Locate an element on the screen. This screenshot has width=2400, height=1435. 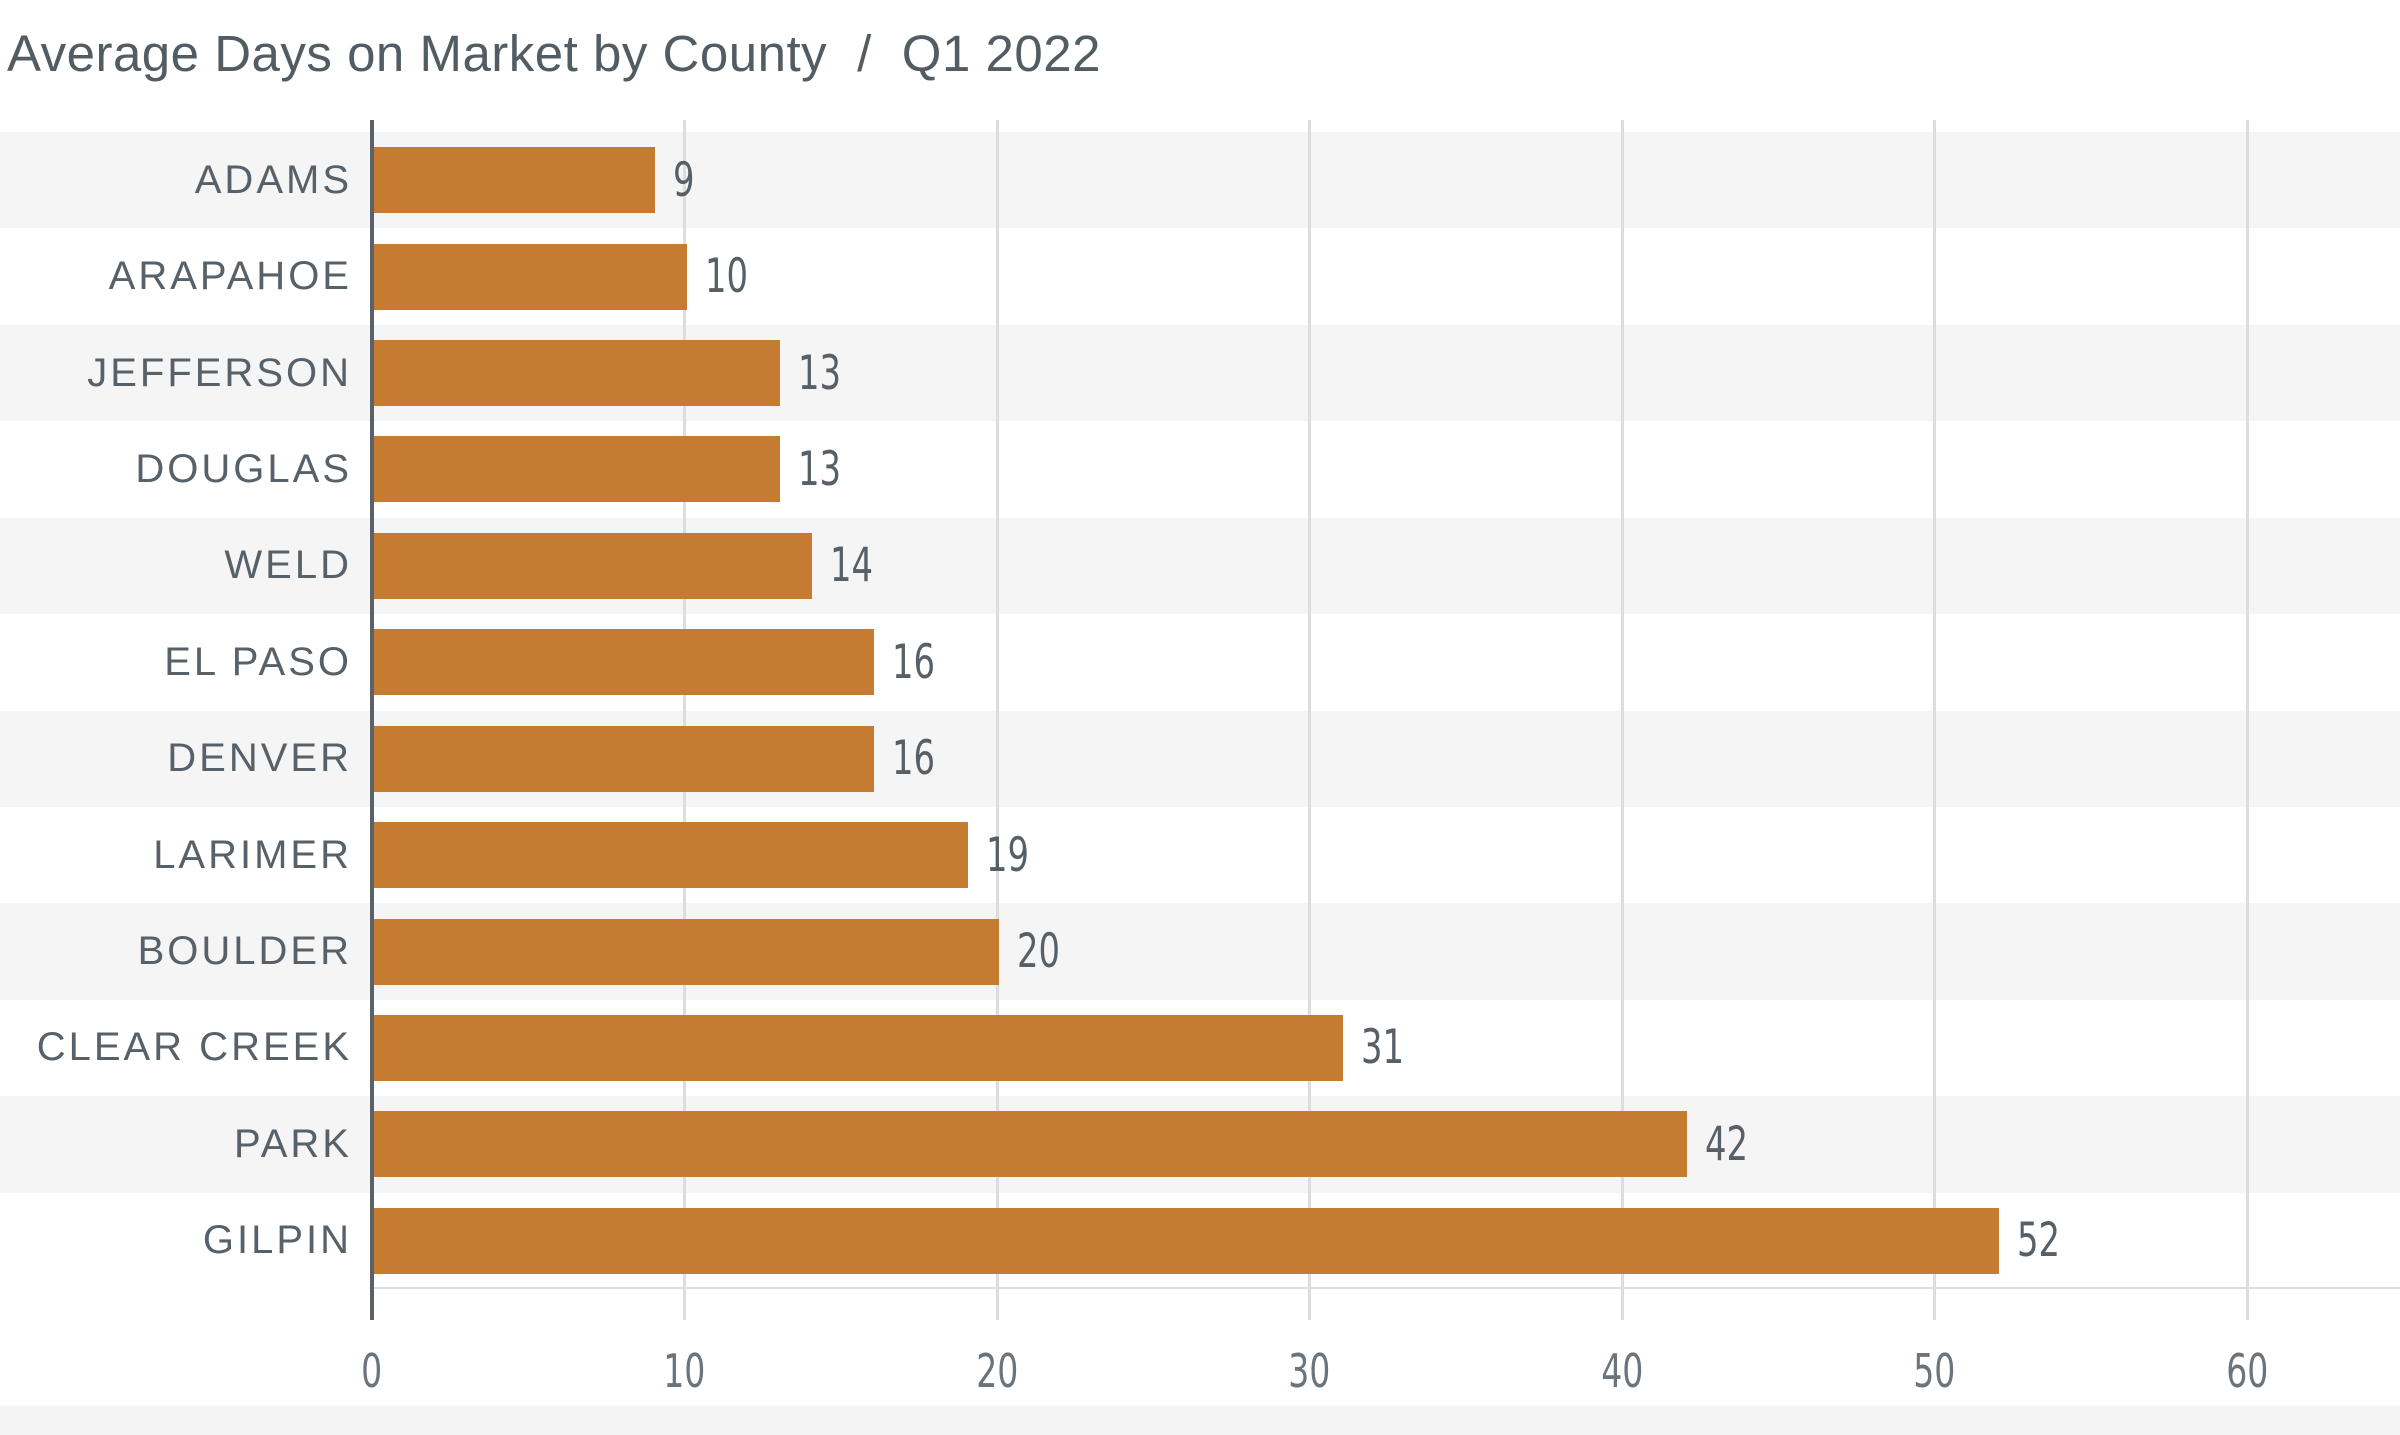
value-label-jefferson: 13 is located at coordinates (820, 373).